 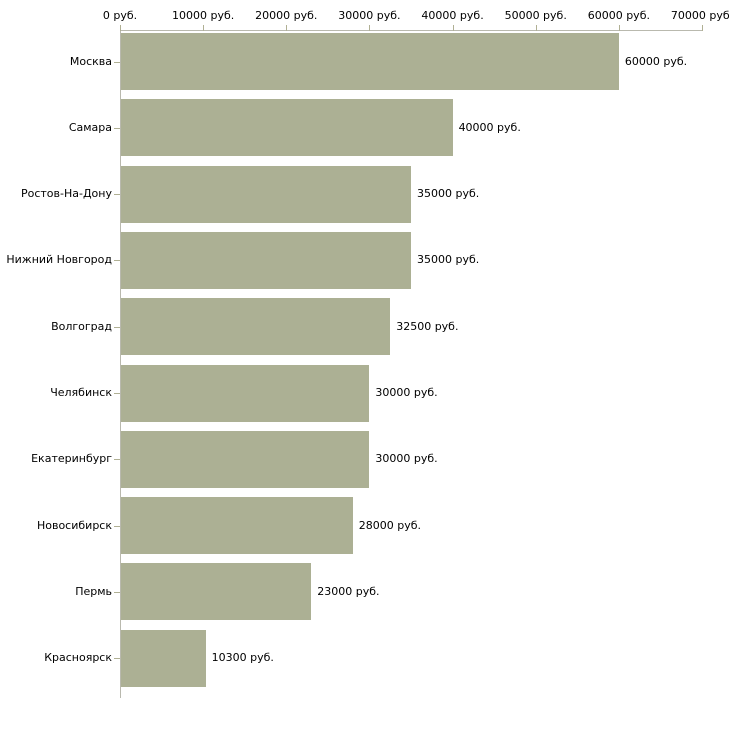 What do you see at coordinates (535, 15) in the screenshot?
I see `x-tick-label-50000: 50000 руб.` at bounding box center [535, 15].